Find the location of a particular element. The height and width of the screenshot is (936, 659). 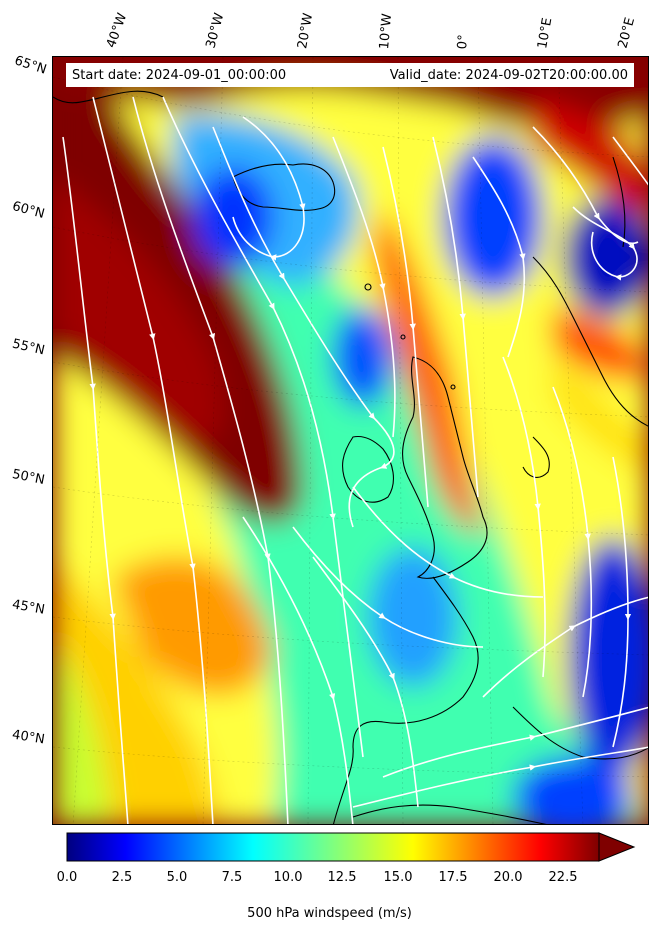

colorbar-label: 500 hPa windspeed (m/s) is located at coordinates (329, 913).